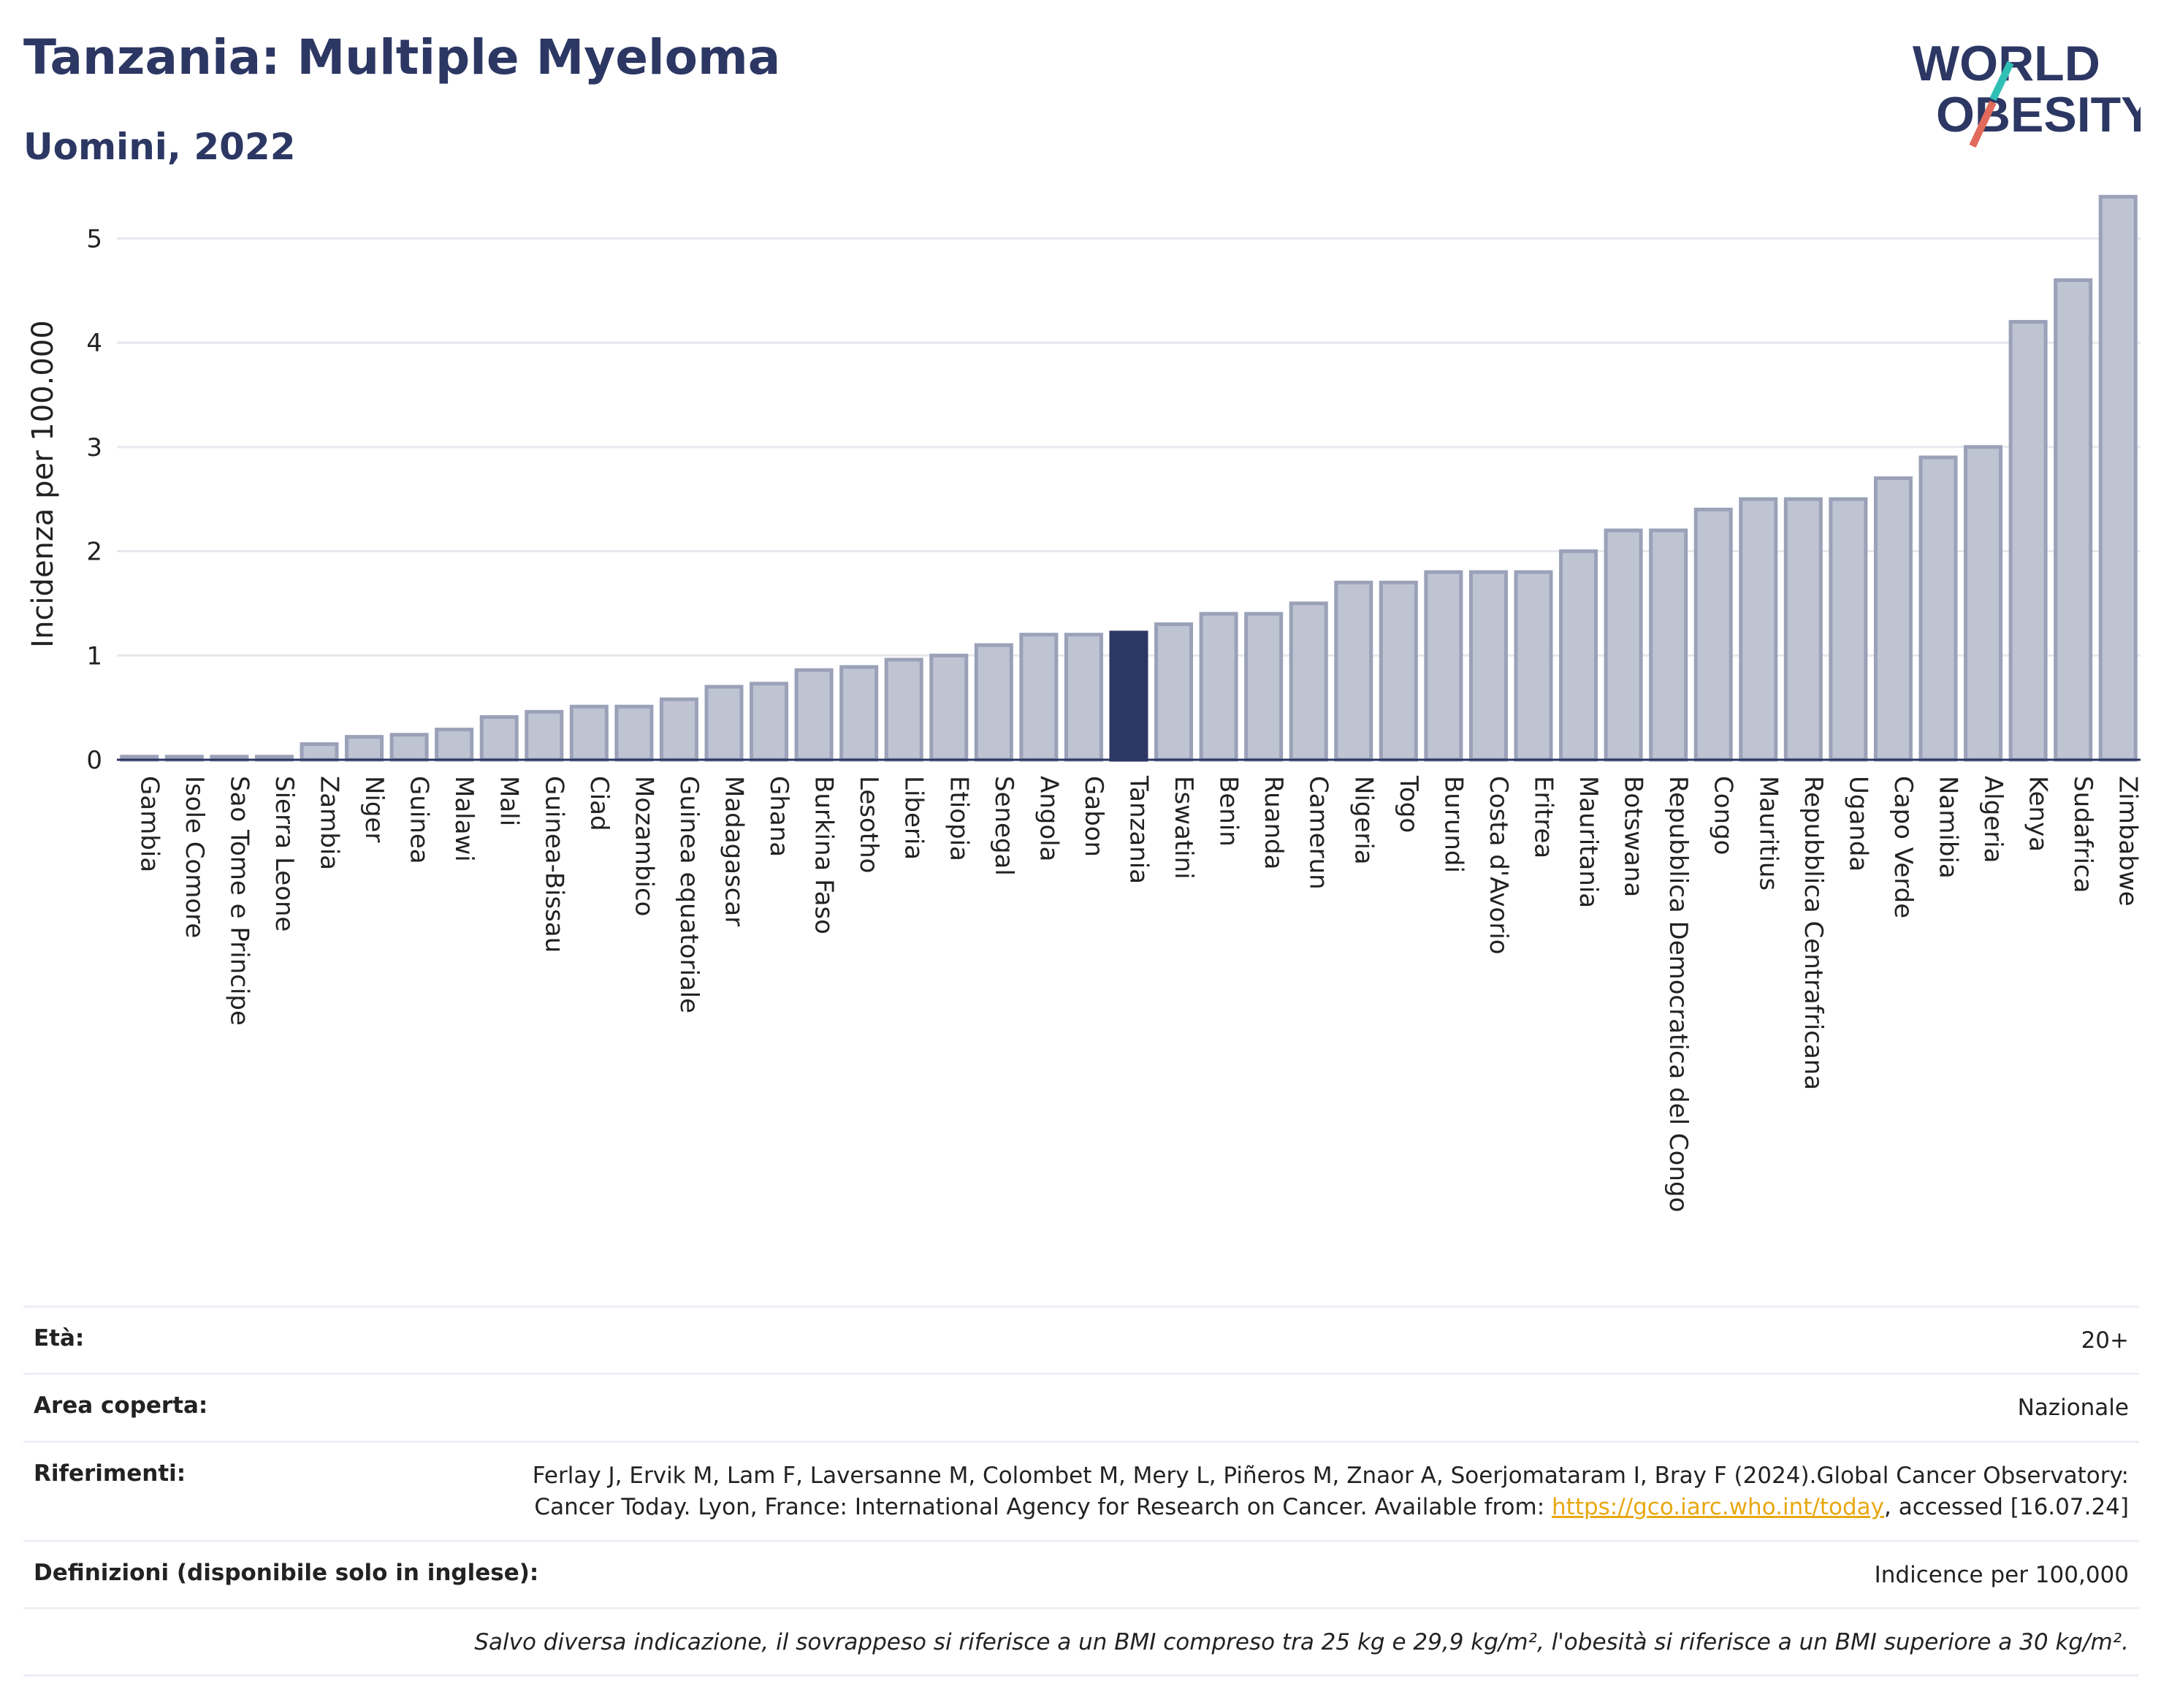 This screenshot has height=1708, width=2161. What do you see at coordinates (554, 865) in the screenshot?
I see `x-tick-label: Guinea-Bissau` at bounding box center [554, 865].